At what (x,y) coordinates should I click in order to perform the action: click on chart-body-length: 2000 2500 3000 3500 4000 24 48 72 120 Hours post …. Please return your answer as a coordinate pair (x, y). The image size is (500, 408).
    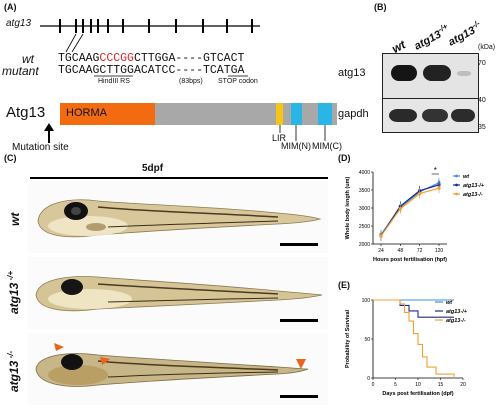
    Looking at the image, I should click on (415, 214).